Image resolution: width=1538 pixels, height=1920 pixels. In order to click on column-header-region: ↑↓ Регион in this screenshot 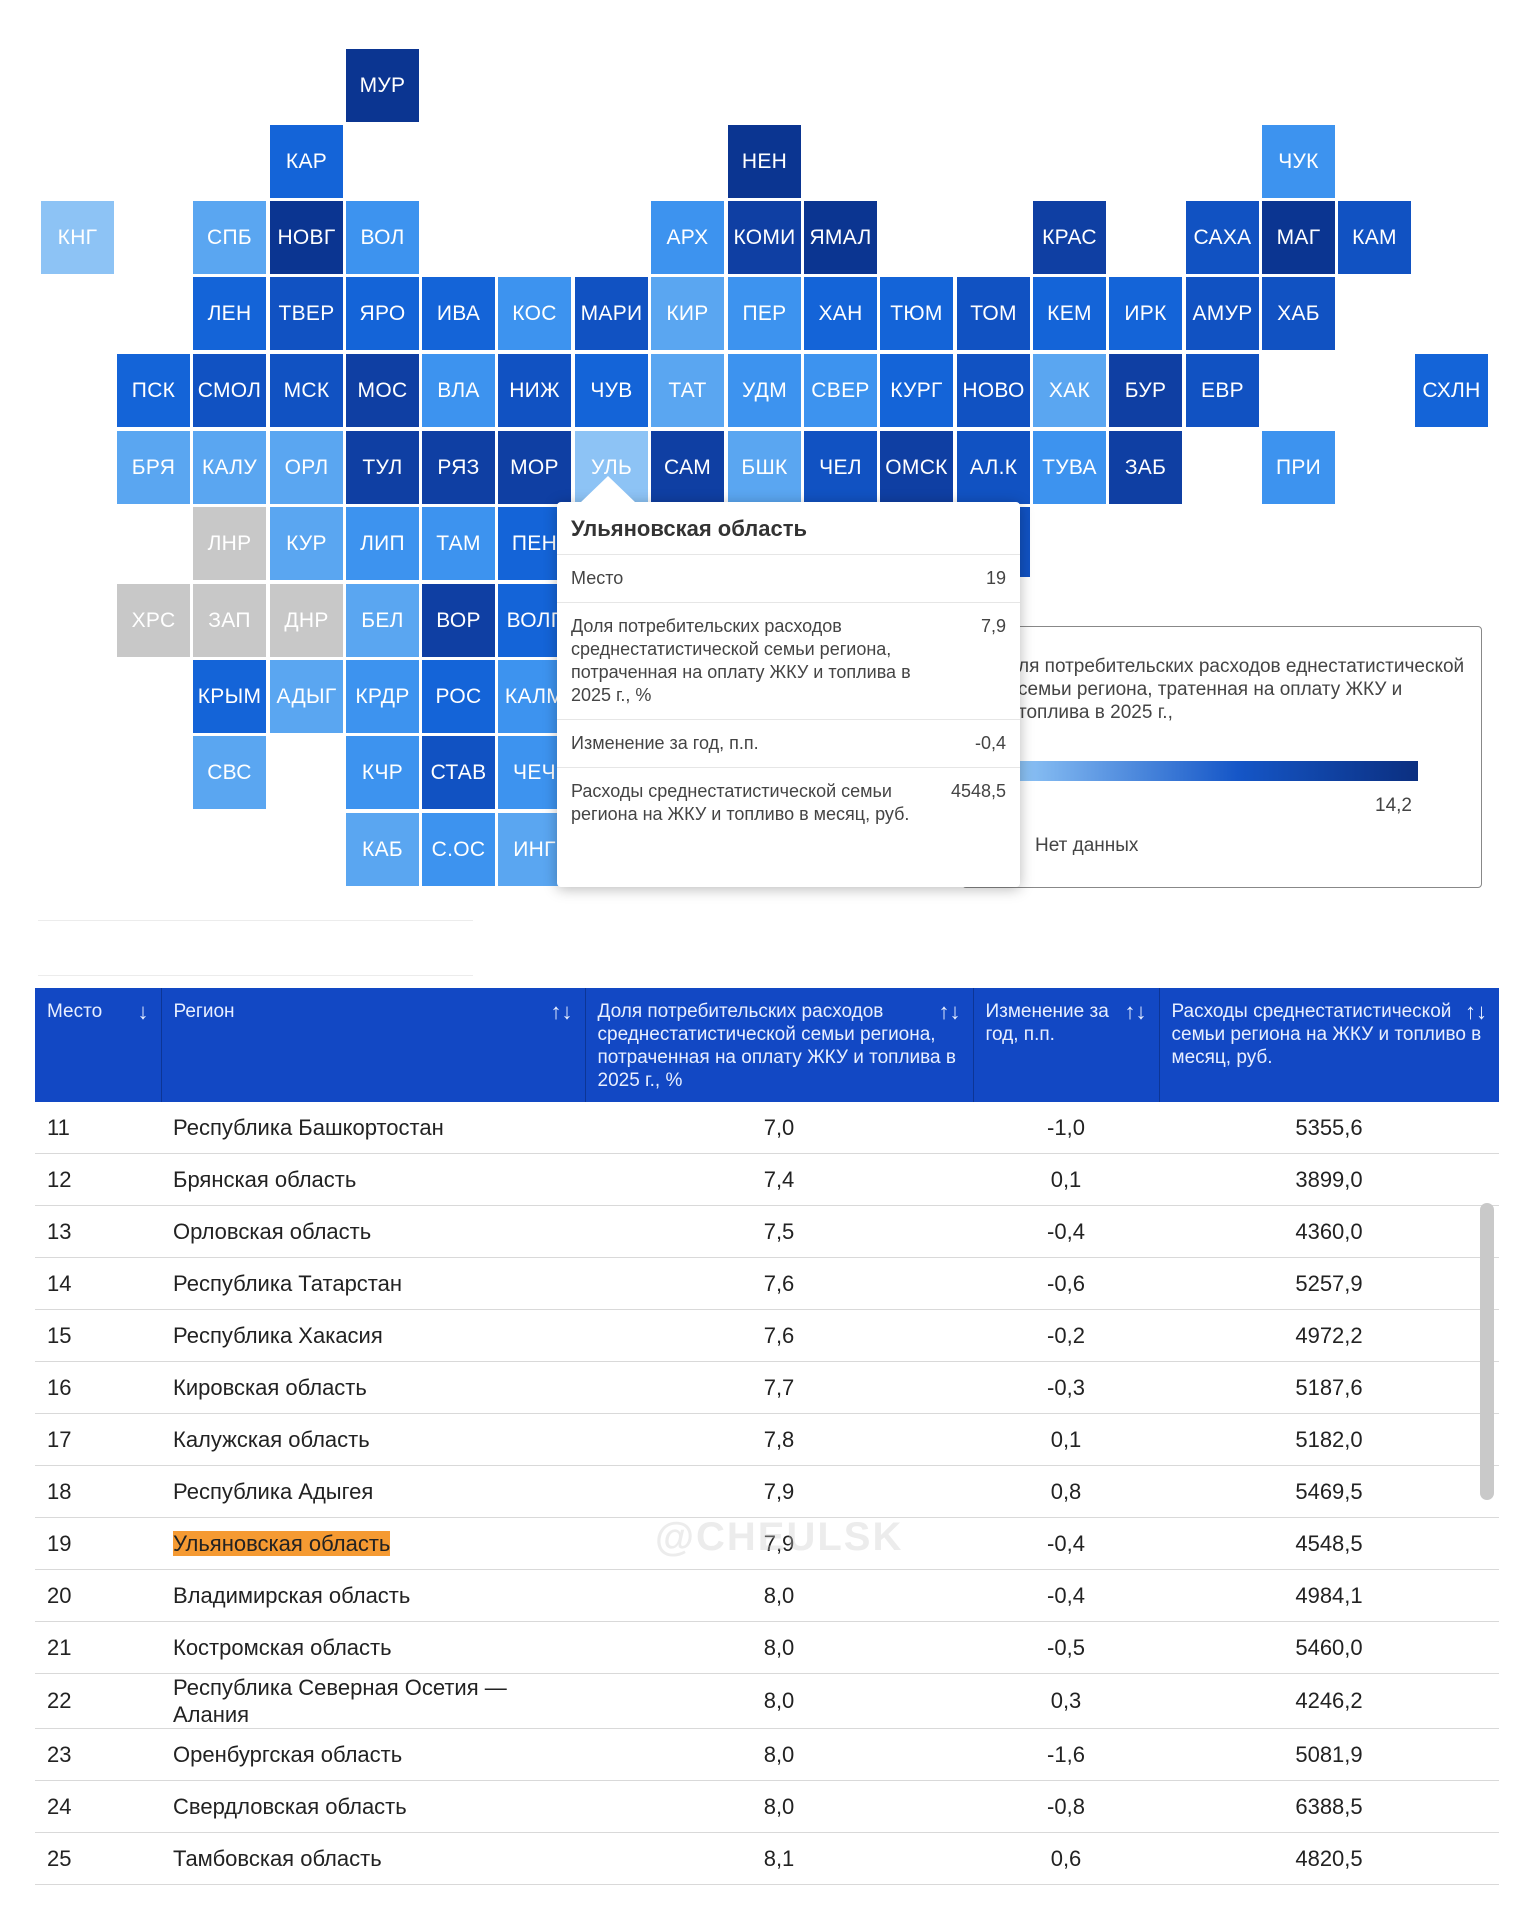, I will do `click(373, 1045)`.